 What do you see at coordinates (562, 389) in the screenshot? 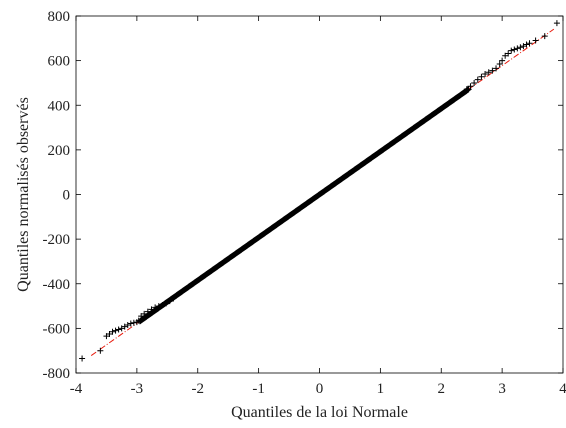
I see `x-tick-label: 4` at bounding box center [562, 389].